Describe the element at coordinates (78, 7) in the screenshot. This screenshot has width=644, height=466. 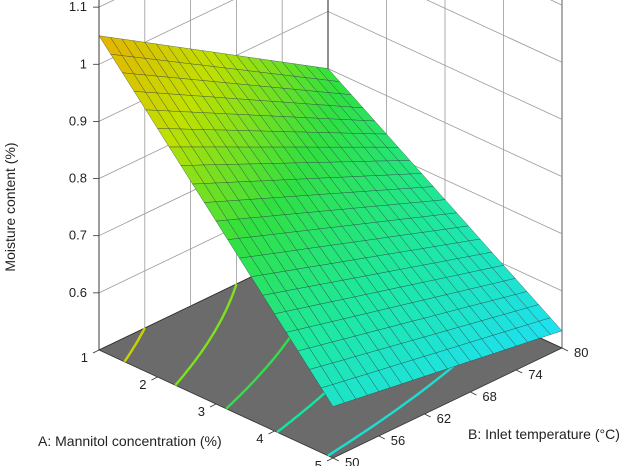
I see `z-tick-label: 1.1` at that location.